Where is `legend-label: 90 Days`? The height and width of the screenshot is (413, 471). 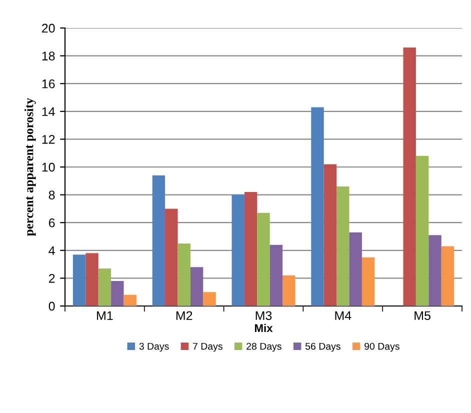 legend-label: 90 Days is located at coordinates (382, 347).